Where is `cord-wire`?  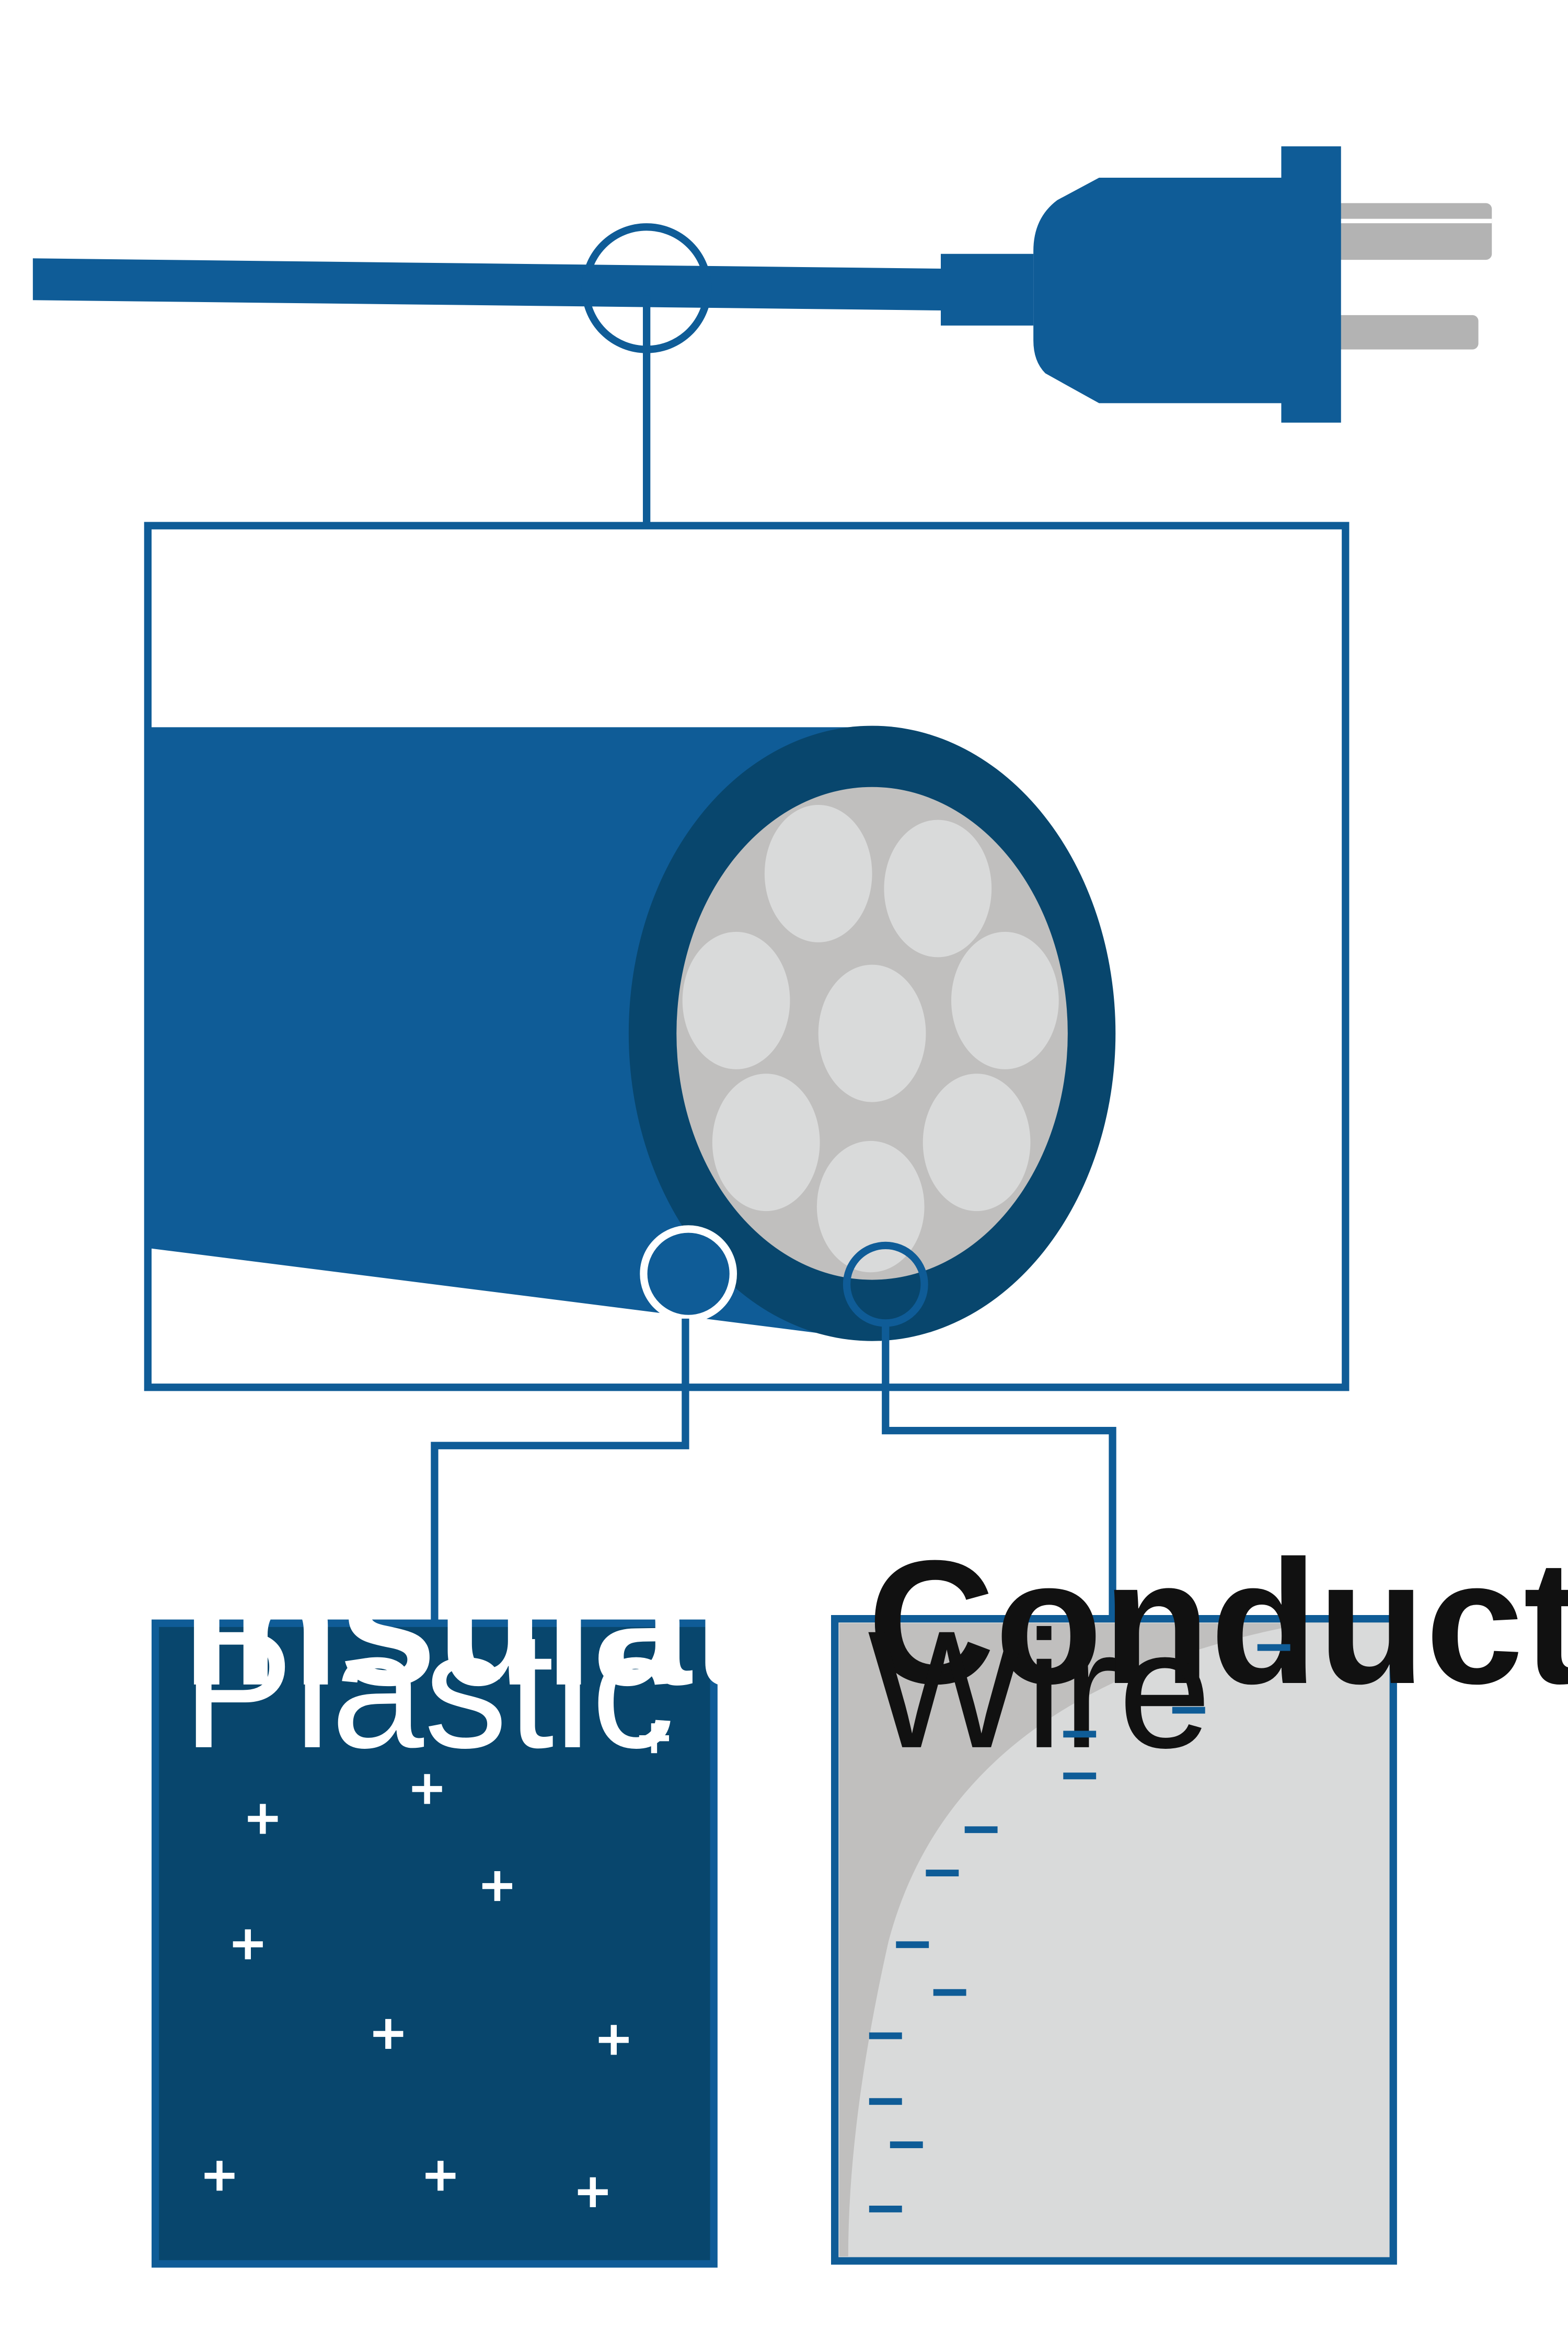
cord-wire is located at coordinates (494, 284).